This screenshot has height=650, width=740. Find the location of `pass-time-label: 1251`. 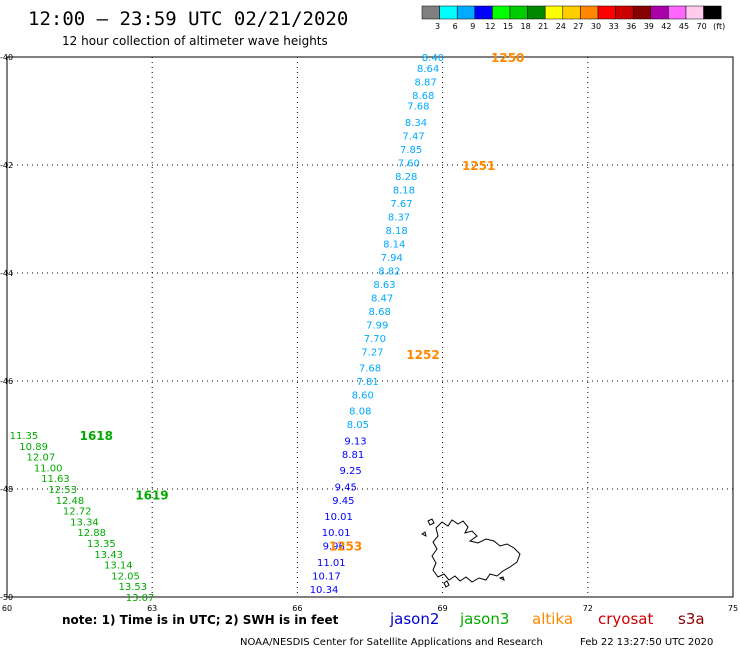

pass-time-label: 1251 is located at coordinates (478, 166).